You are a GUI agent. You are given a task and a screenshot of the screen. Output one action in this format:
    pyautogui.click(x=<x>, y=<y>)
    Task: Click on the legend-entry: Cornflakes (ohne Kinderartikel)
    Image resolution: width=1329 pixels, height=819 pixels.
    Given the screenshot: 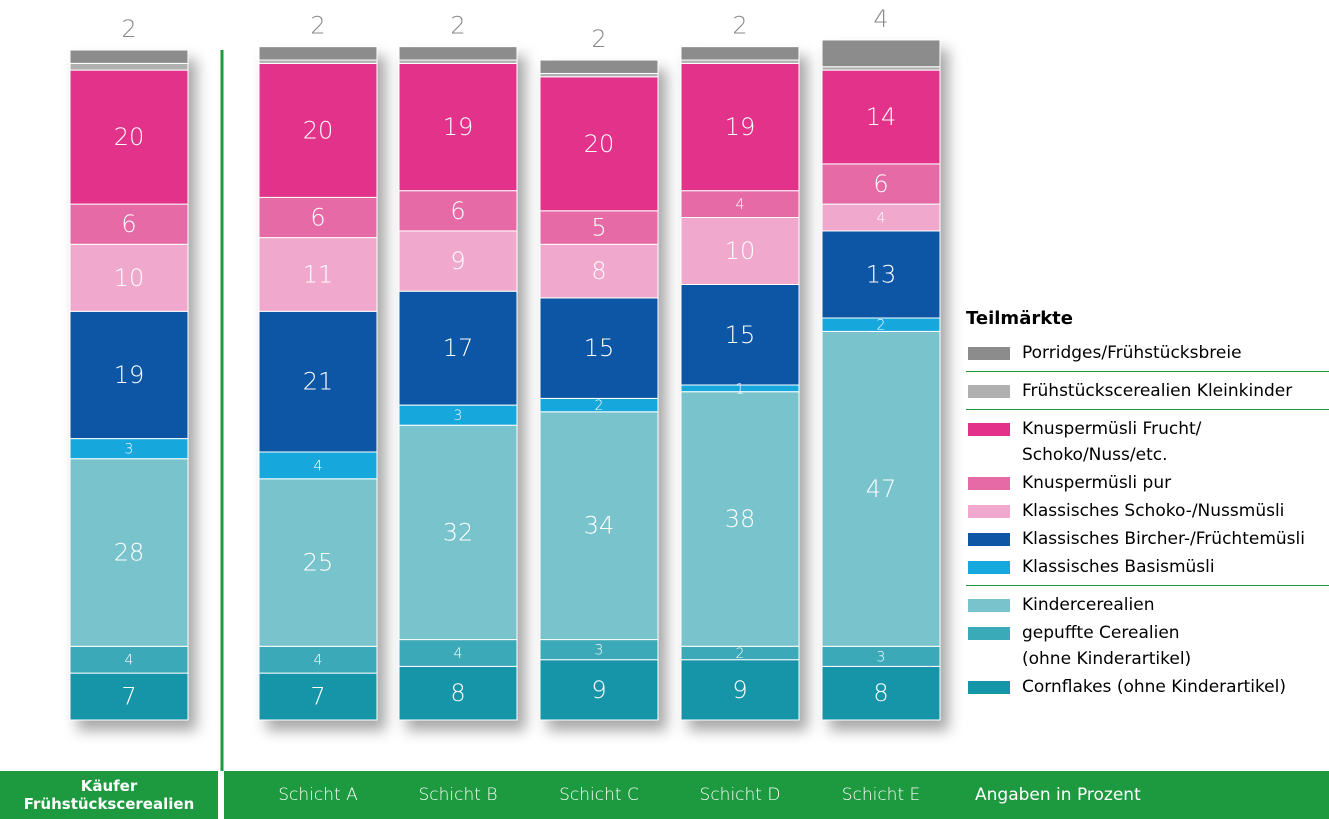 What is the action you would take?
    pyautogui.click(x=1147, y=687)
    